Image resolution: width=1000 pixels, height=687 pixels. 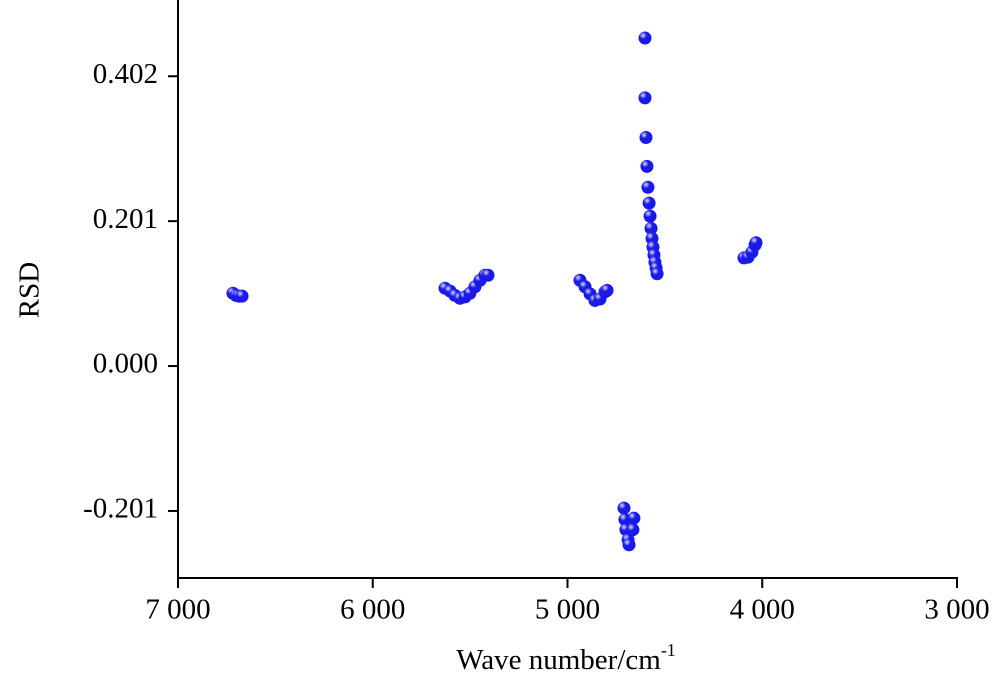 What do you see at coordinates (762, 610) in the screenshot?
I see `x-tick-label: 4 000` at bounding box center [762, 610].